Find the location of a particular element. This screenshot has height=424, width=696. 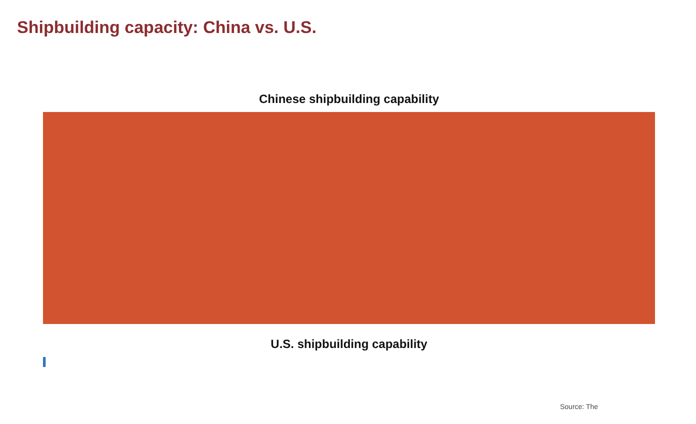

y-tick-label: U.S. shipbuilding capability is located at coordinates (349, 344).